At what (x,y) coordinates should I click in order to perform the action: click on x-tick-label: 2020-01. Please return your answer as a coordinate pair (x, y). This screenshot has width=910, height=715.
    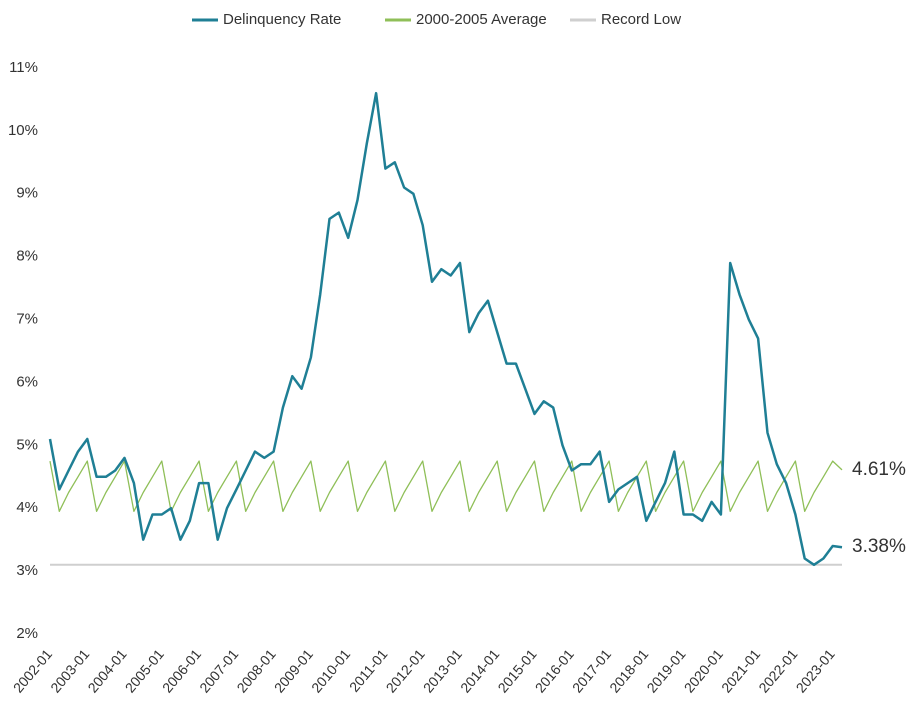
    Looking at the image, I should click on (703, 671).